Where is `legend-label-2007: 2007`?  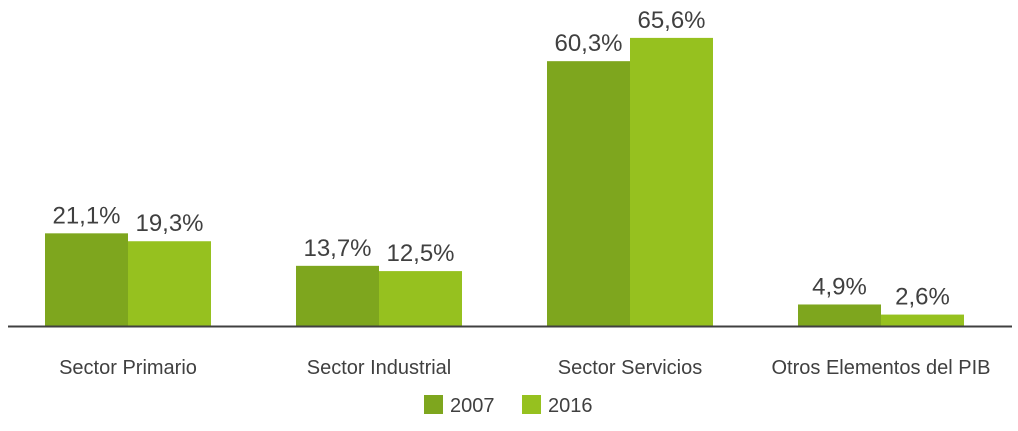
legend-label-2007: 2007 is located at coordinates (472, 406).